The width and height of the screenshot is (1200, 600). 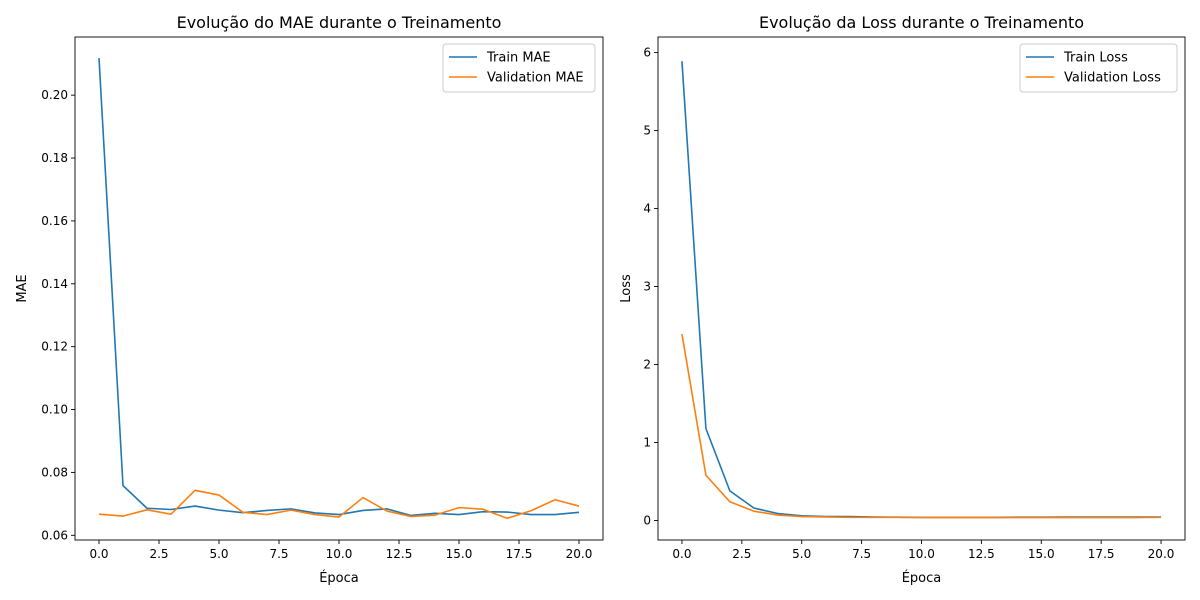 I want to click on legend: Train MAE Validation MAE, so click(x=519, y=68).